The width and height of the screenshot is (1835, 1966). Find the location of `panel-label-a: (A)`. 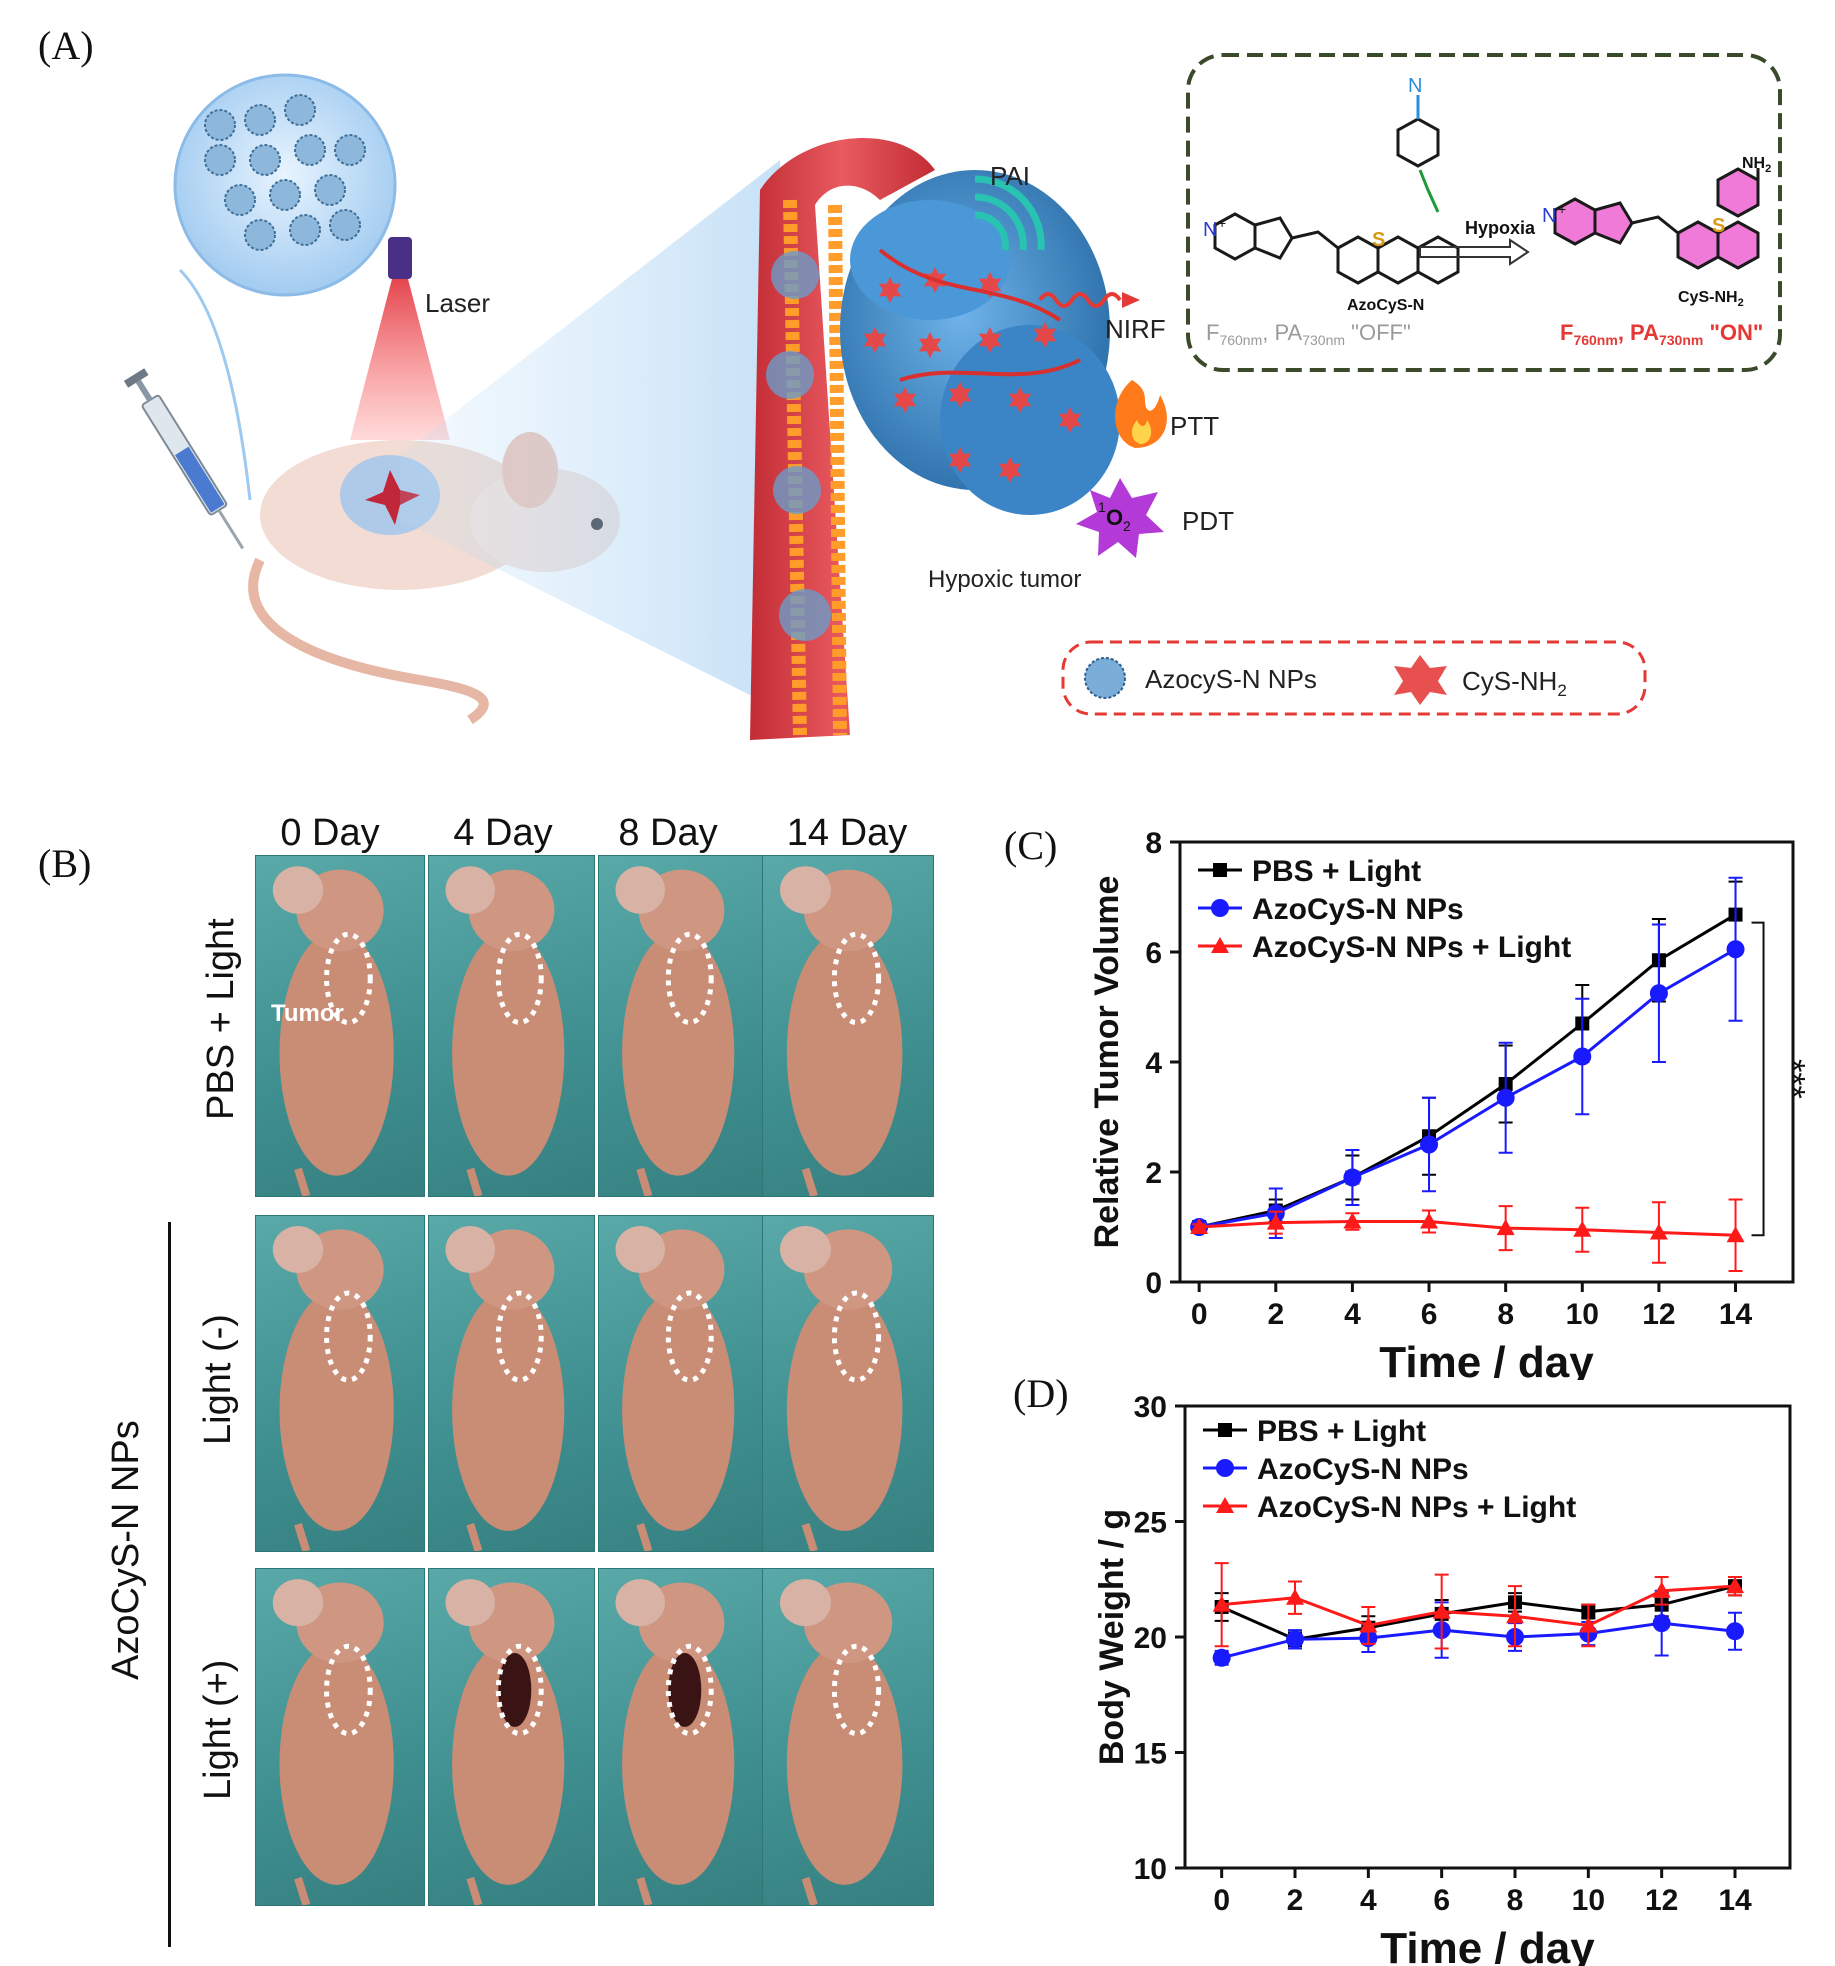

panel-label-a: (A) is located at coordinates (66, 45).